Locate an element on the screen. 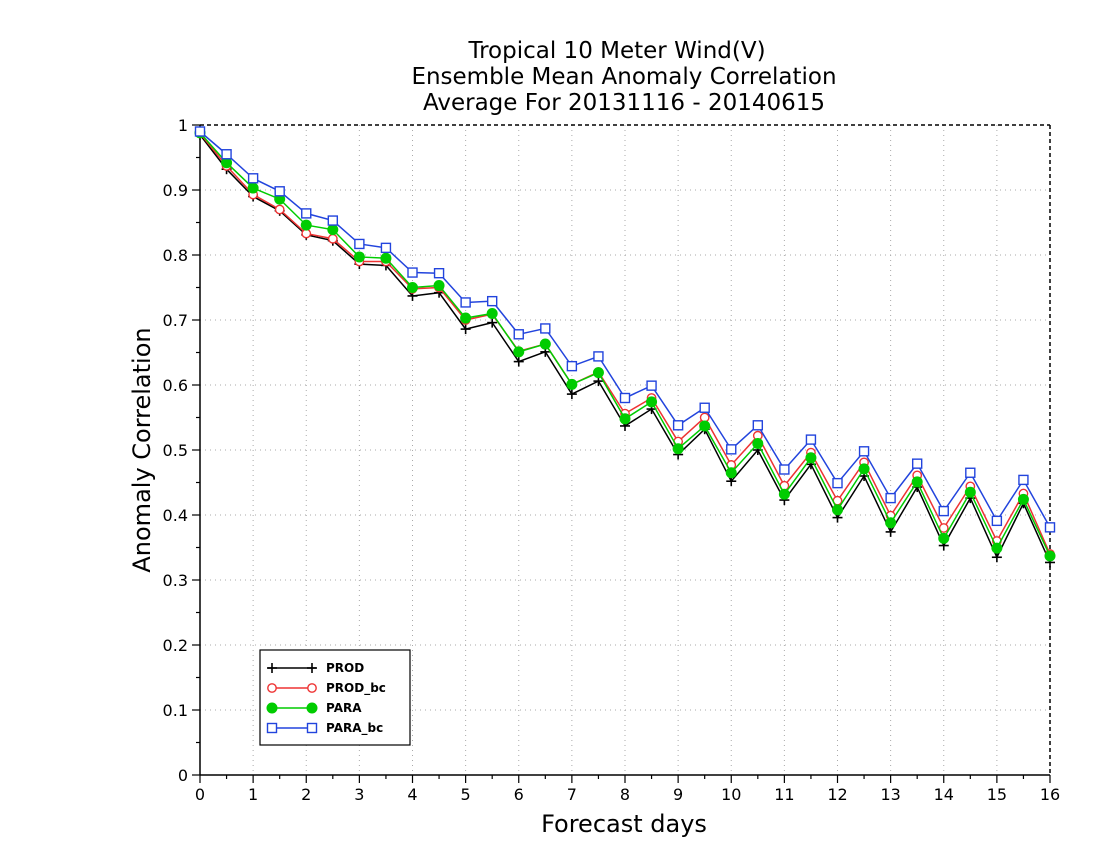 The image size is (1100, 855). x-tick-label: 6 is located at coordinates (519, 794).